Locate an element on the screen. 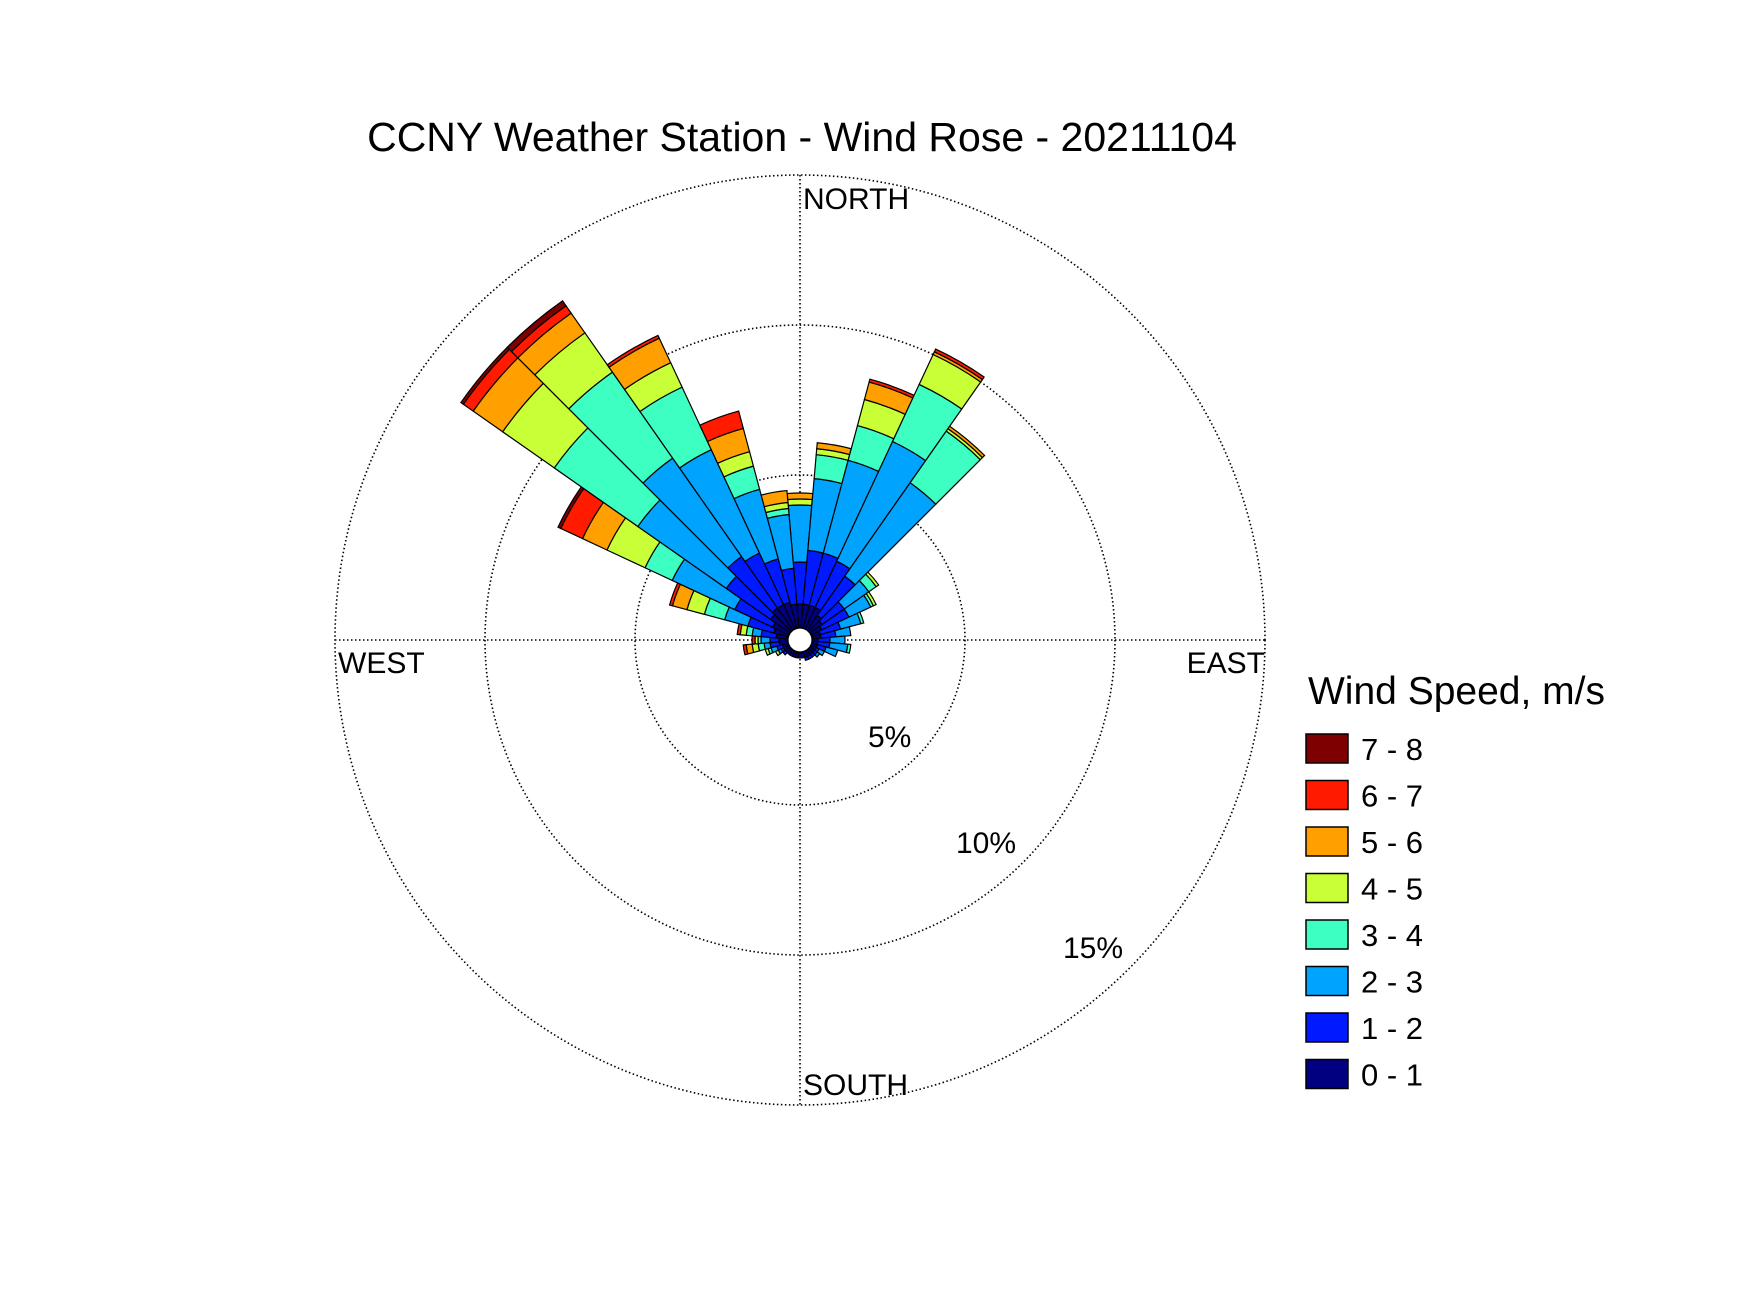  legend-label-7: 0 - 1 is located at coordinates (1392, 1075).